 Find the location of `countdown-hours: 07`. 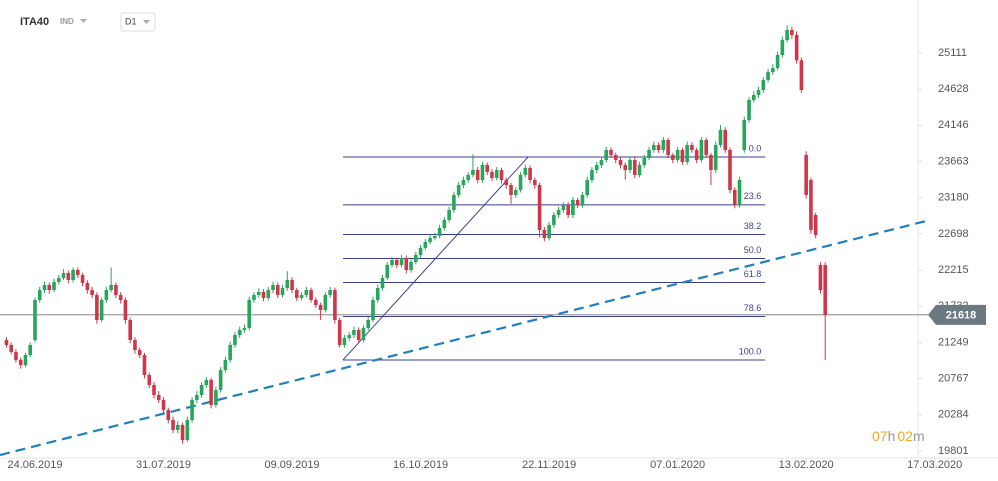

countdown-hours: 07 is located at coordinates (880, 436).